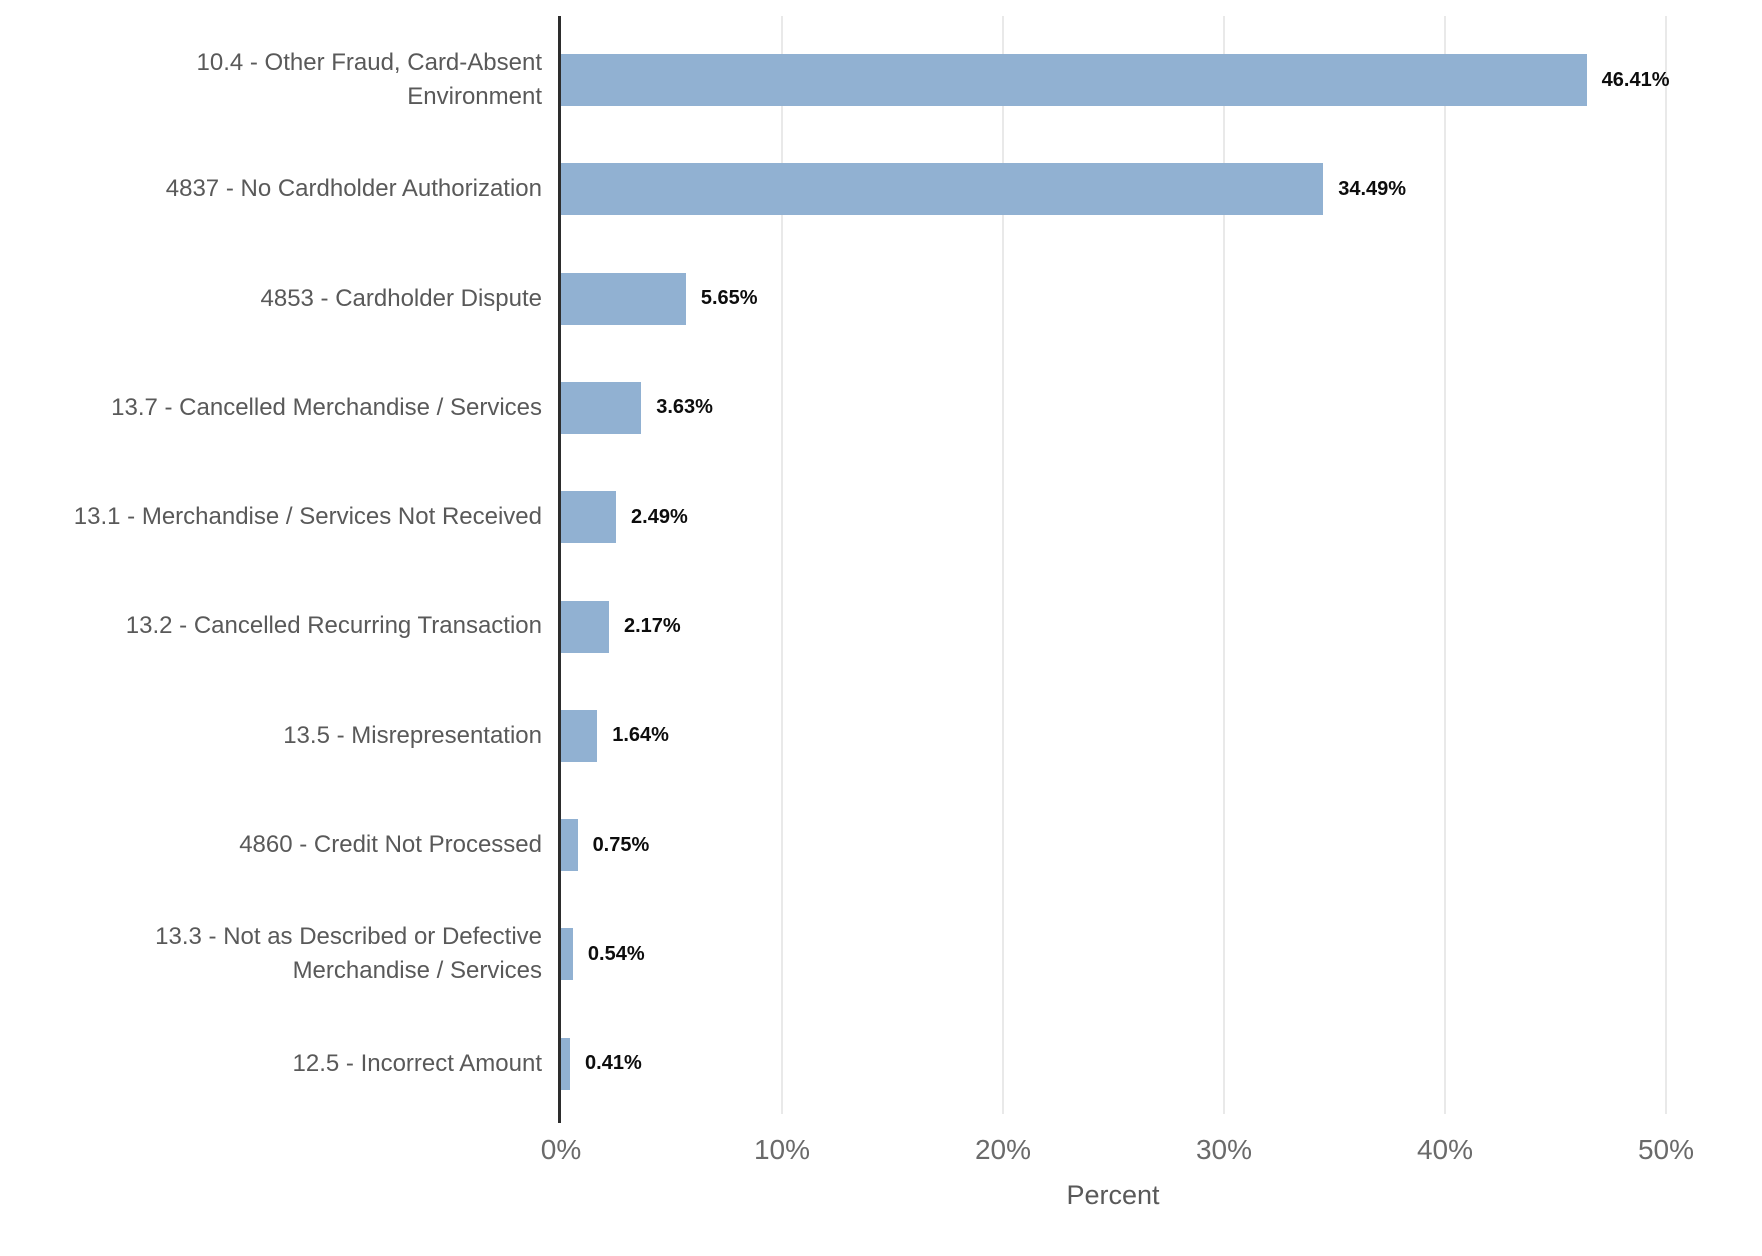 This screenshot has height=1256, width=1762. What do you see at coordinates (1113, 1195) in the screenshot?
I see `x-axis-title: Percent` at bounding box center [1113, 1195].